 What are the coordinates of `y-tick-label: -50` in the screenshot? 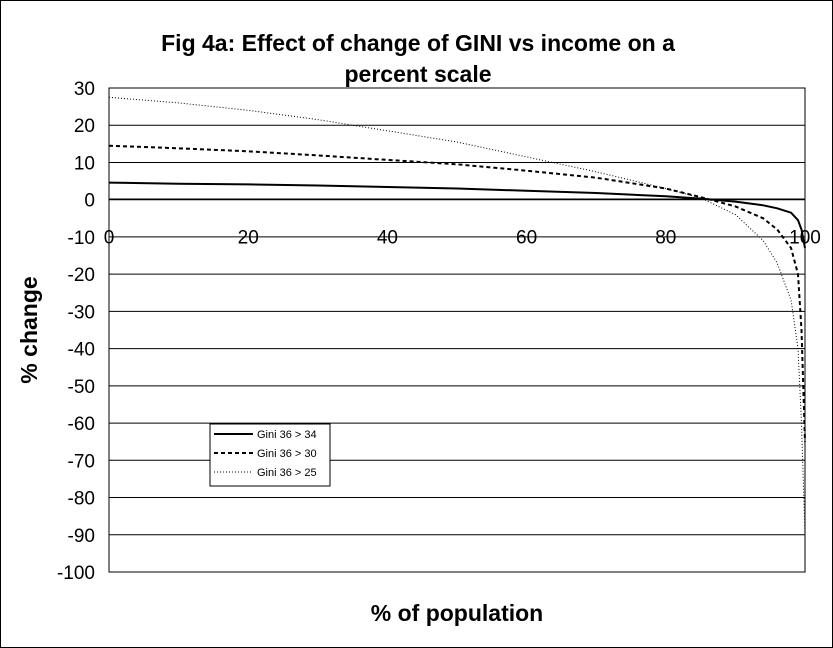 It's located at (81, 387).